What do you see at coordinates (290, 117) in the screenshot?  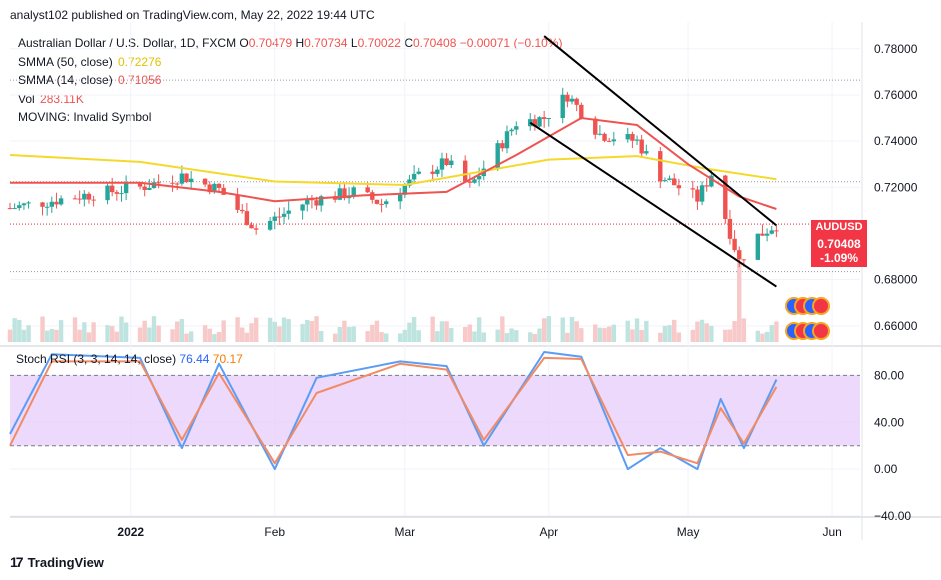 I see `moving-row: MOVING: Invalid Symbol` at bounding box center [290, 117].